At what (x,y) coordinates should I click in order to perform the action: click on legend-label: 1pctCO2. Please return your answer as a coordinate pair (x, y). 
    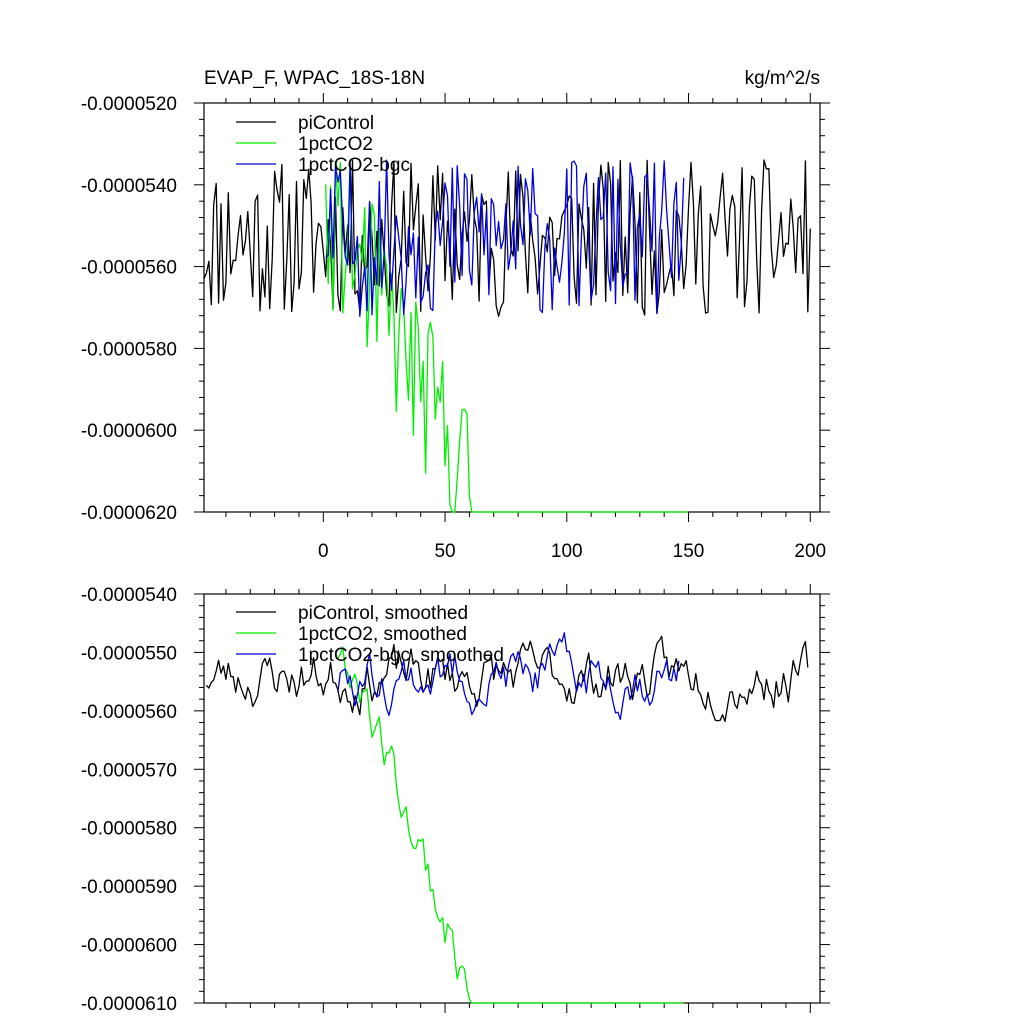
    Looking at the image, I should click on (335, 144).